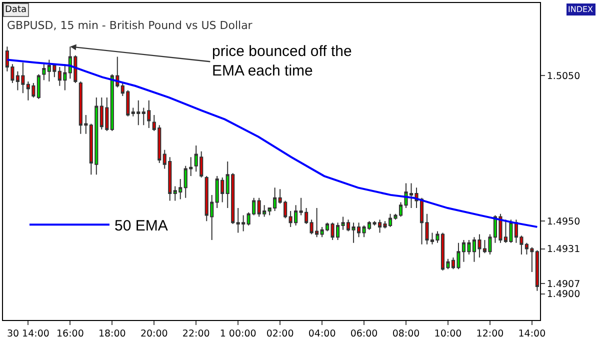  What do you see at coordinates (238, 334) in the screenshot?
I see `x-tick-label: 1 00:00` at bounding box center [238, 334].